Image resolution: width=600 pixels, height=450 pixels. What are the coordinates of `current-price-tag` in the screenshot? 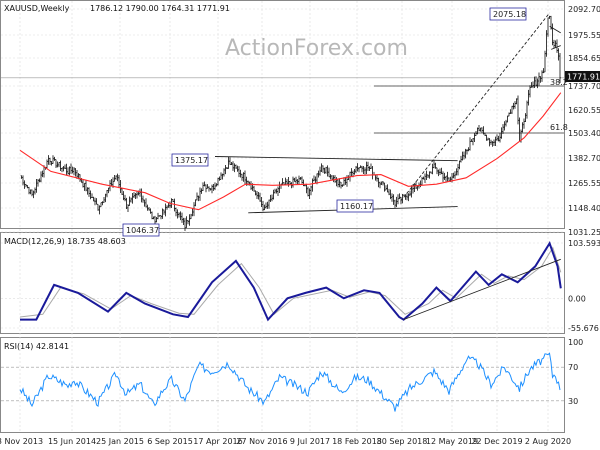 It's located at (582, 76).